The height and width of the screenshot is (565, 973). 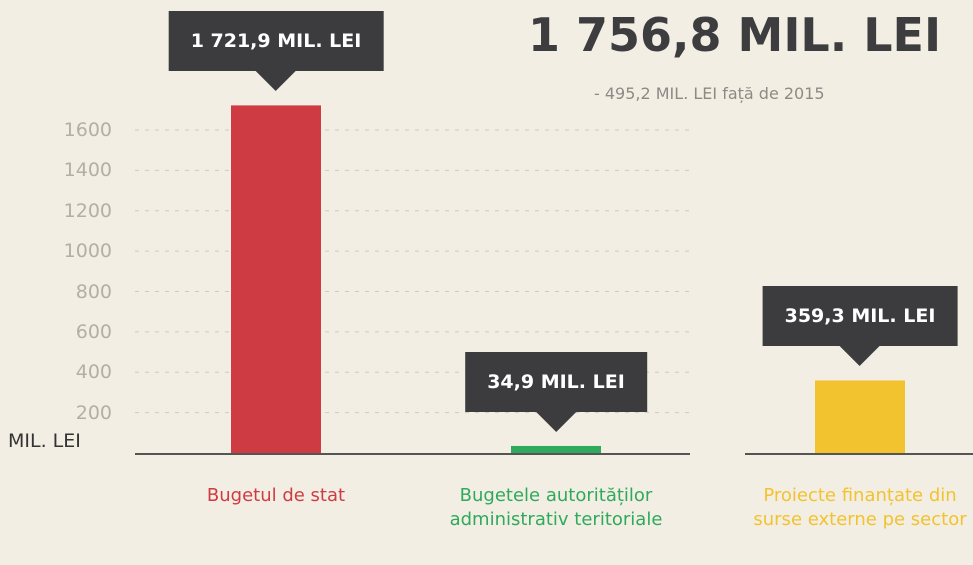 I want to click on value-label: 34,9 MIL. LEI, so click(x=556, y=391).